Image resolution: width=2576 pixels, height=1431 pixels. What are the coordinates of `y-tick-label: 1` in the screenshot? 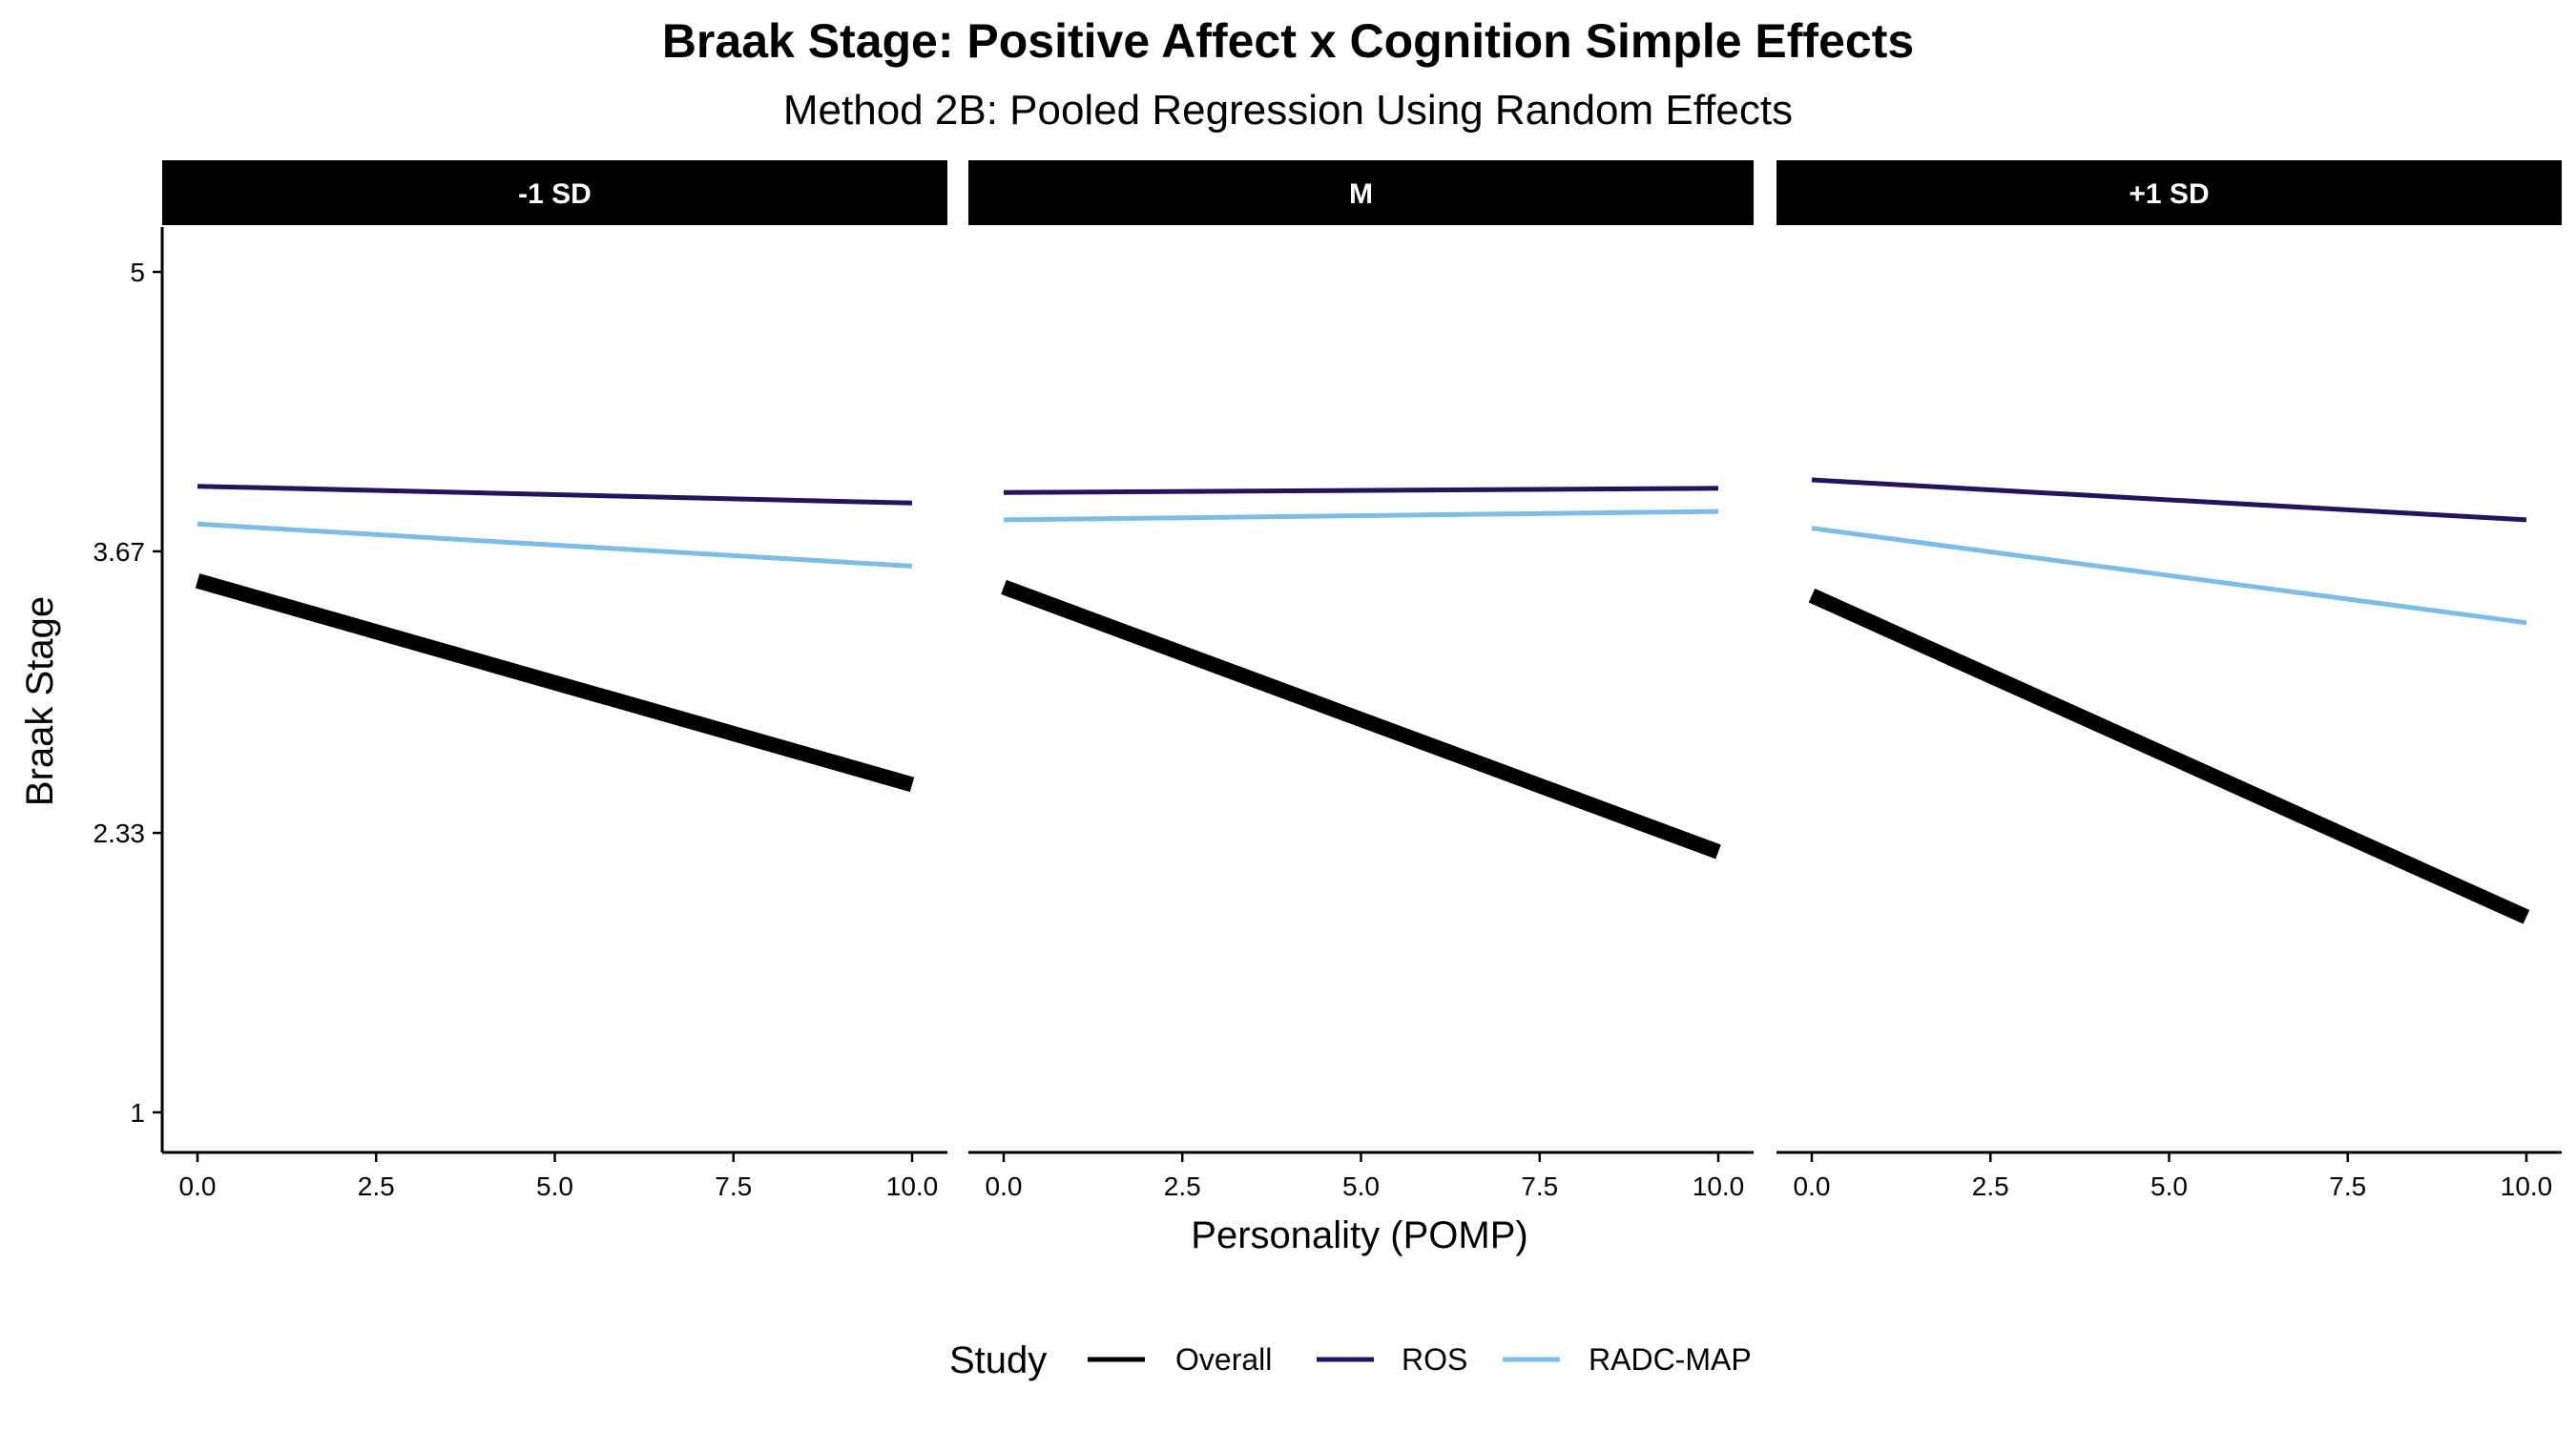 It's located at (137, 1113).